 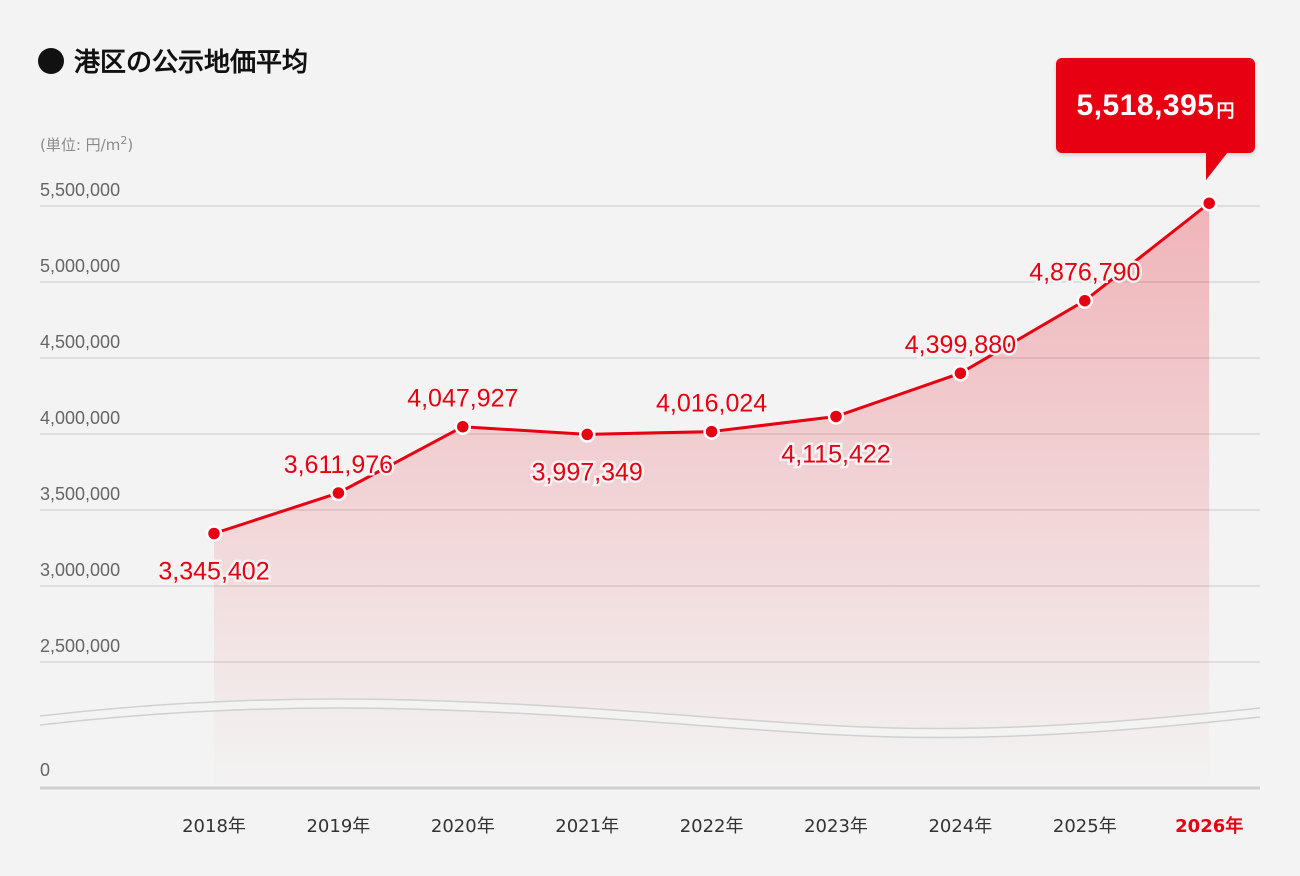 I want to click on x-tick-label: 2026年, so click(x=1209, y=826).